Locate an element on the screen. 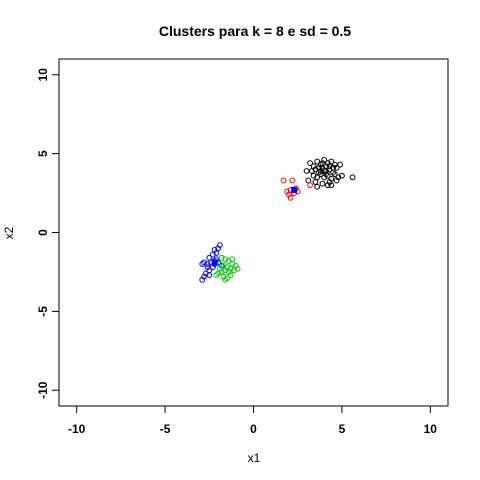 This screenshot has height=480, width=480. y-tick-label: -5 is located at coordinates (43, 311).